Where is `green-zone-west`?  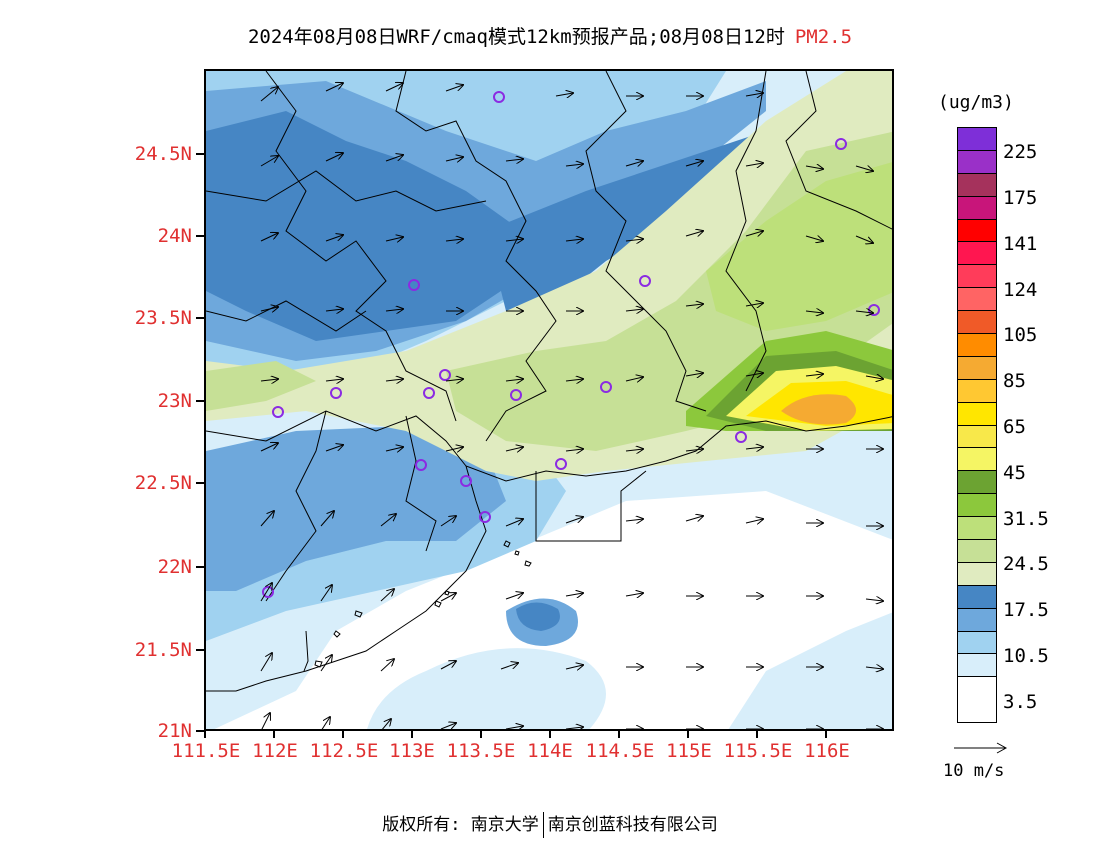 green-zone-west is located at coordinates (261, 386).